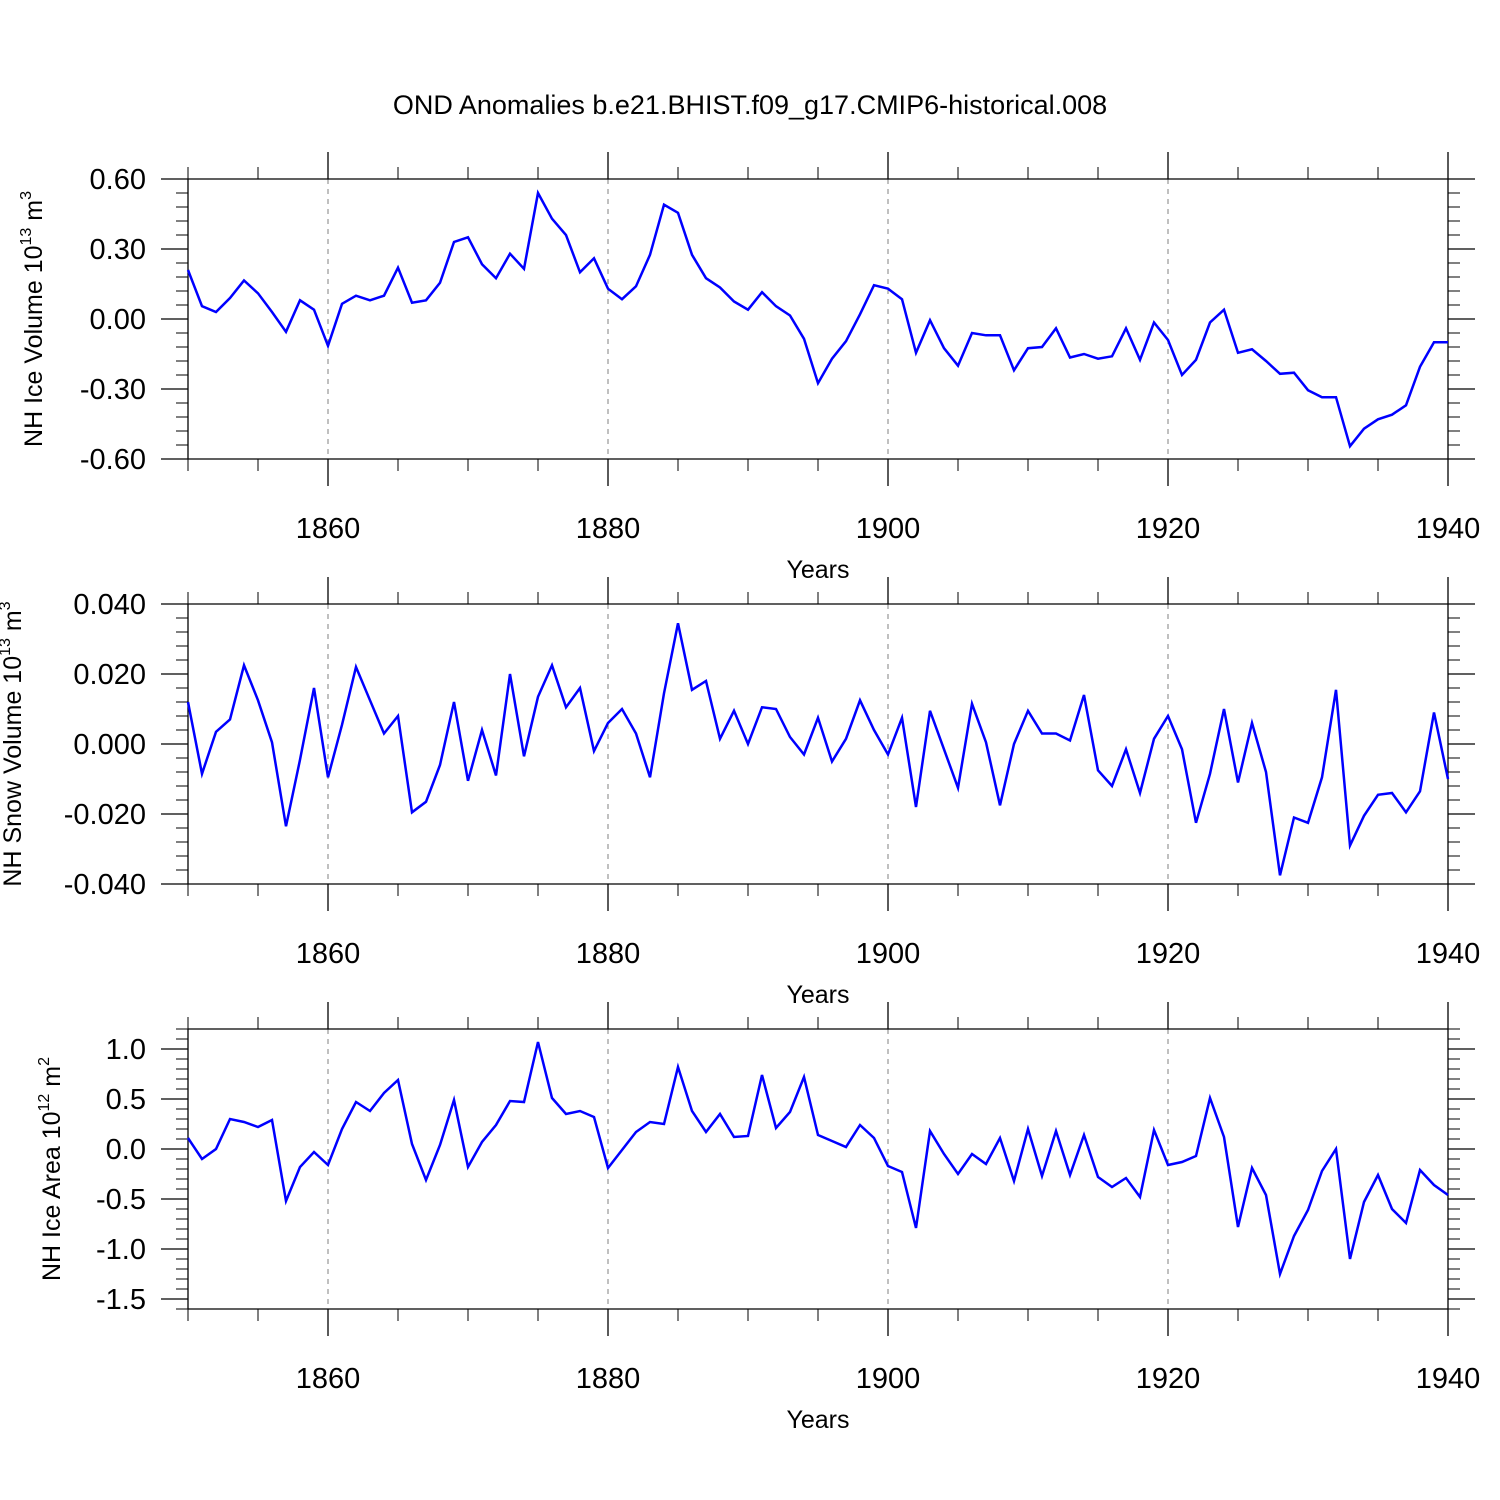 The image size is (1500, 1500). I want to click on y-tick-label: 0.60, so click(118, 180).